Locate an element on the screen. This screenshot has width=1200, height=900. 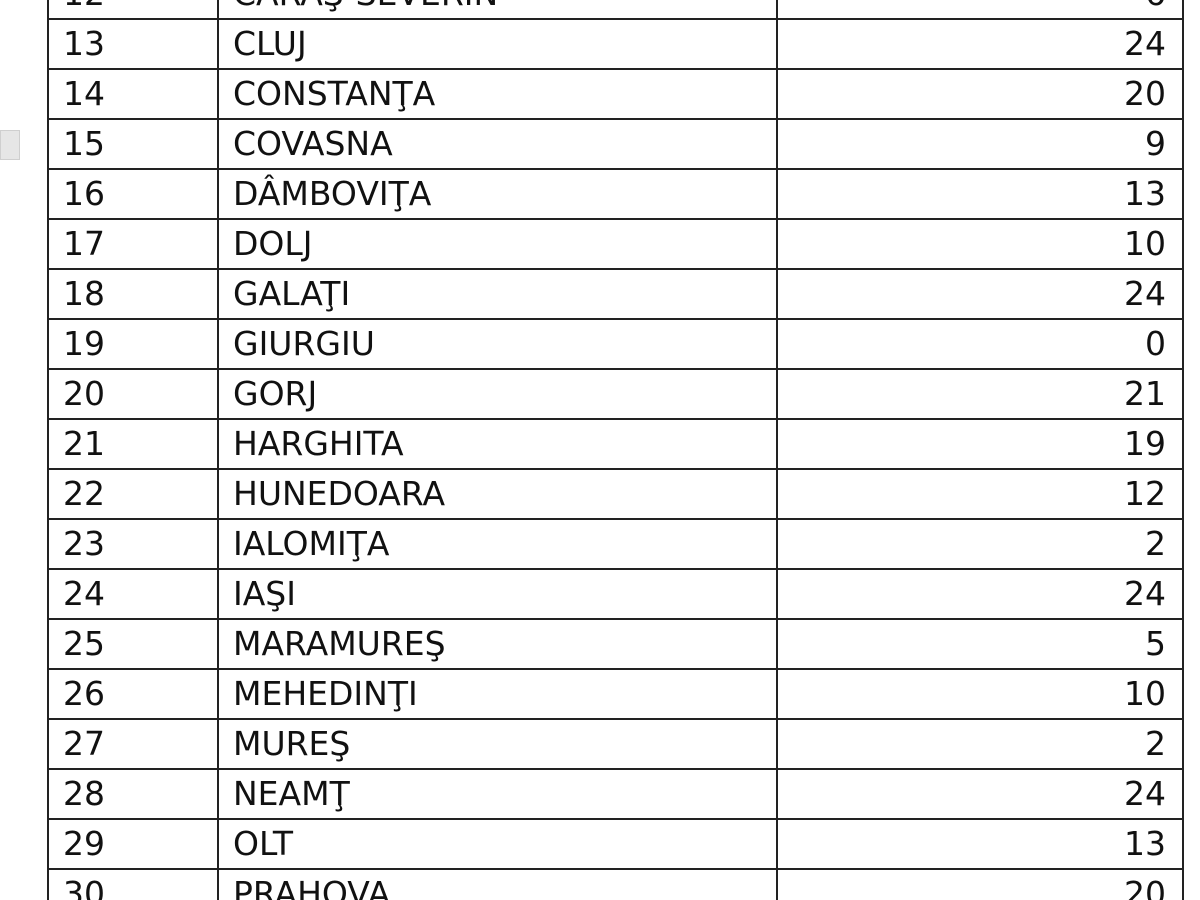
row-number: 18 is located at coordinates (133, 294).